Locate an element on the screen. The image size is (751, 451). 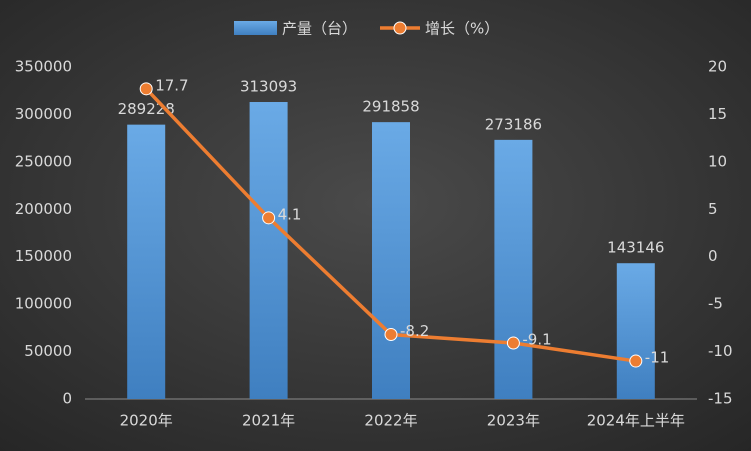
y-tick-label: 250000 is located at coordinates (43, 161).